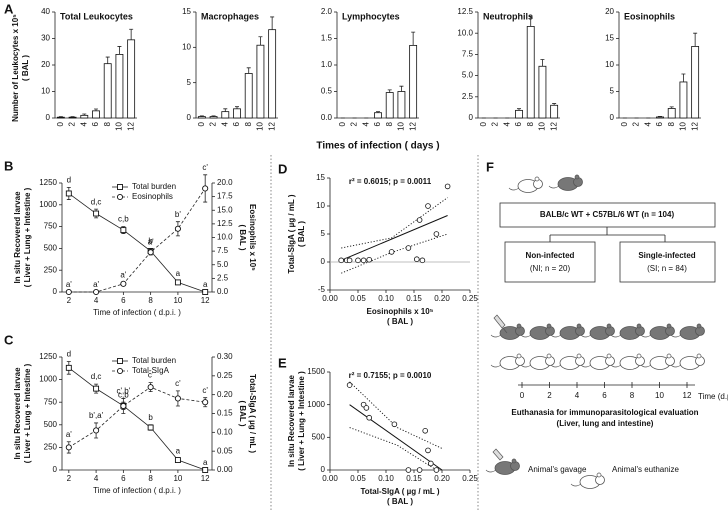  I want to click on significance-letter: d,c, so click(96, 201).